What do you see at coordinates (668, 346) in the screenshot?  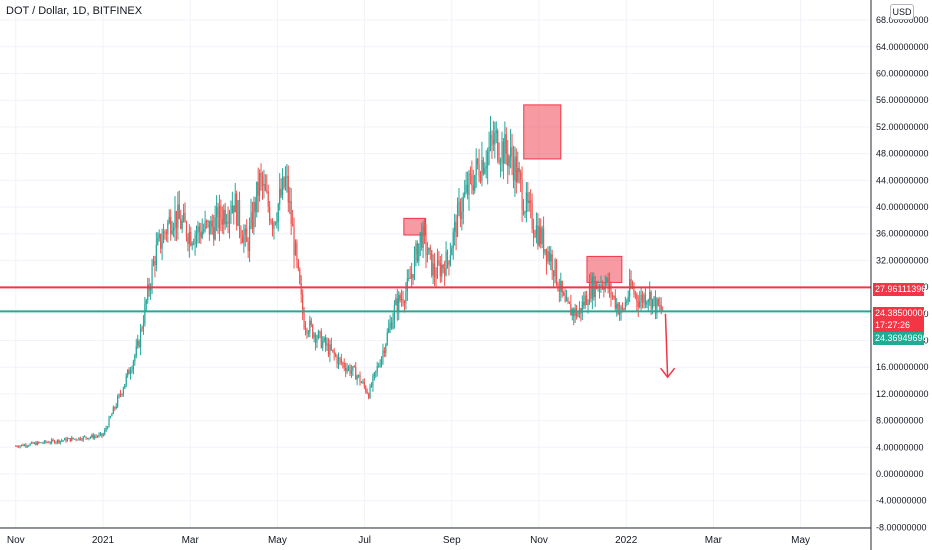 I see `down-arrow-drawing` at bounding box center [668, 346].